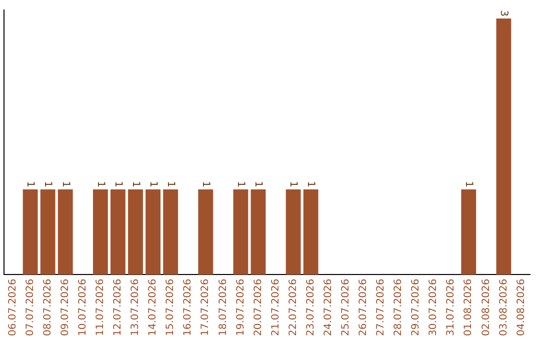  I want to click on x-tick-label: 17.07.2026, so click(206, 307).